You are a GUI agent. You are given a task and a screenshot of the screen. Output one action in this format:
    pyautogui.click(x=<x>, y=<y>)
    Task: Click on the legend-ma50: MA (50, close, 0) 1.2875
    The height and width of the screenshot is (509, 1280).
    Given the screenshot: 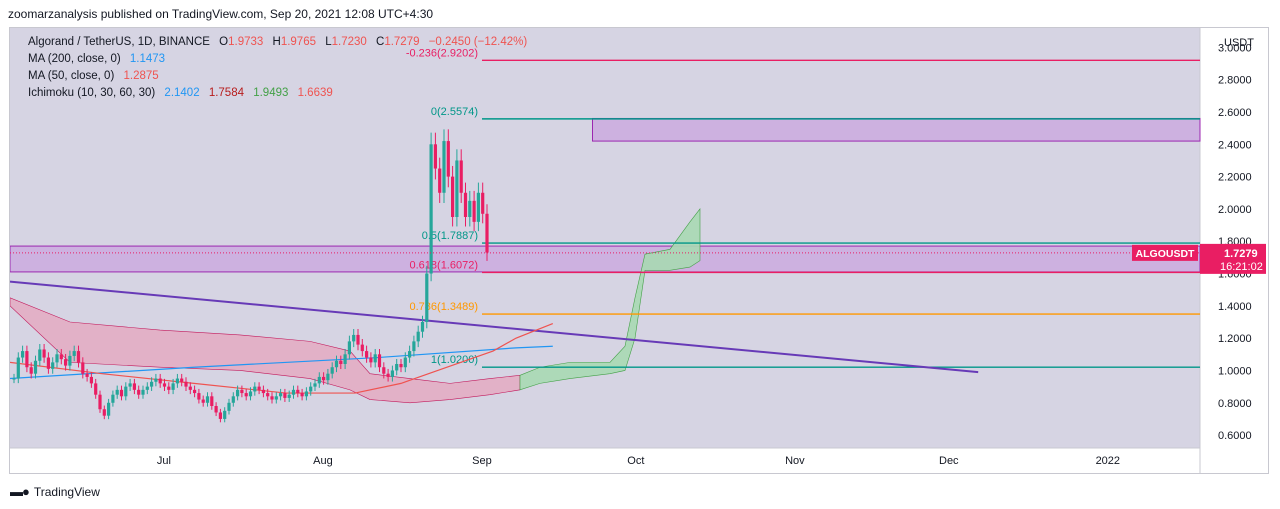 What is the action you would take?
    pyautogui.click(x=96, y=76)
    